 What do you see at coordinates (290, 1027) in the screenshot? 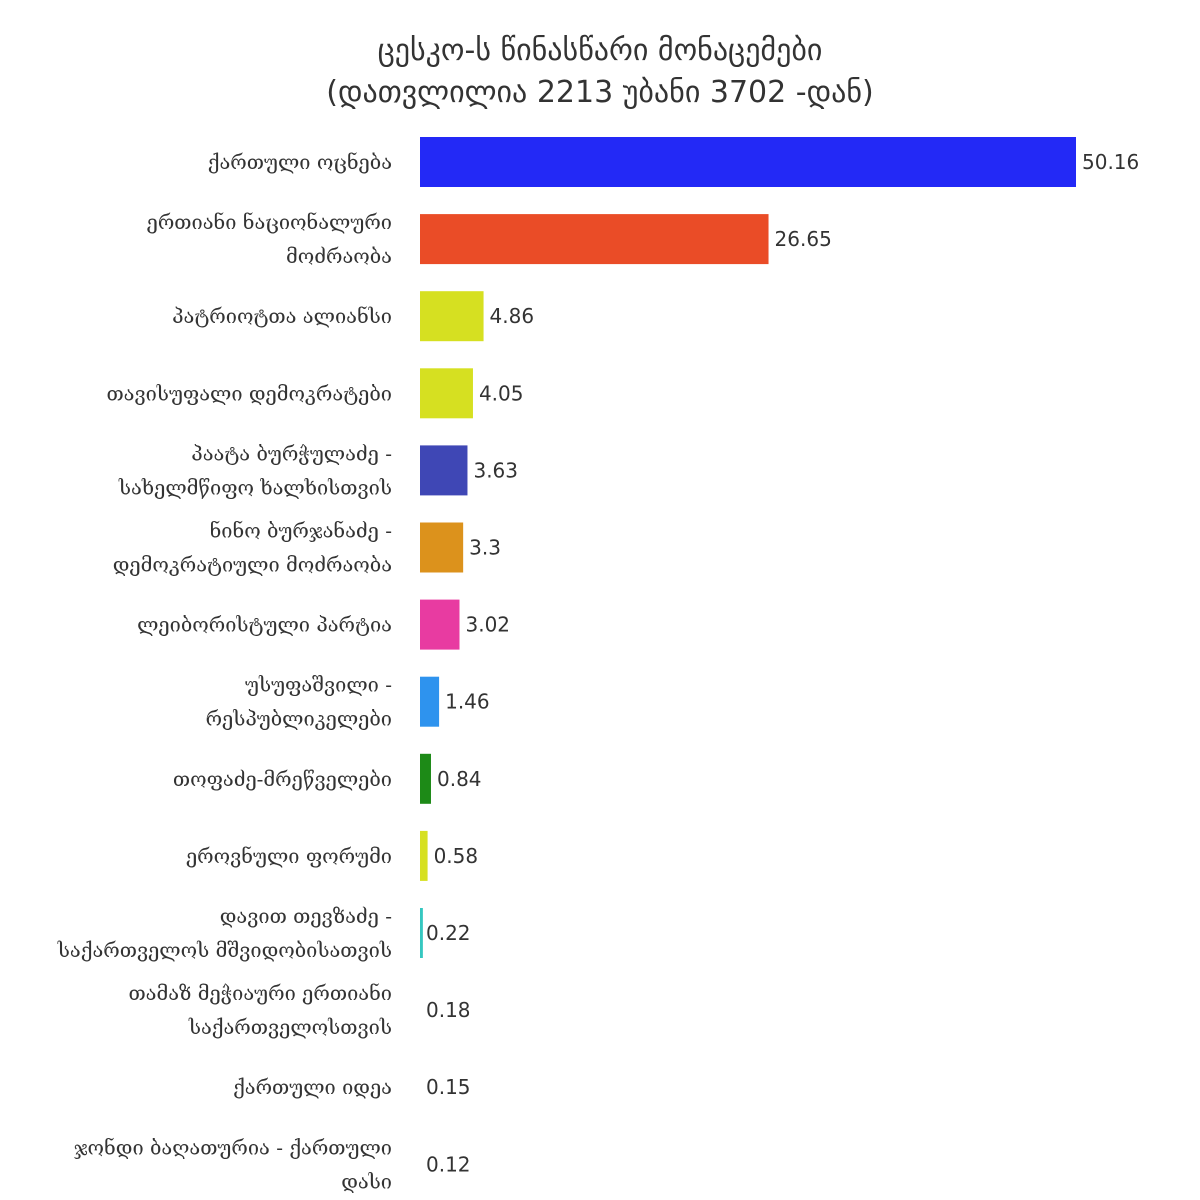
I see `category-label-12-line-2: საქართველოსთვის` at bounding box center [290, 1027].